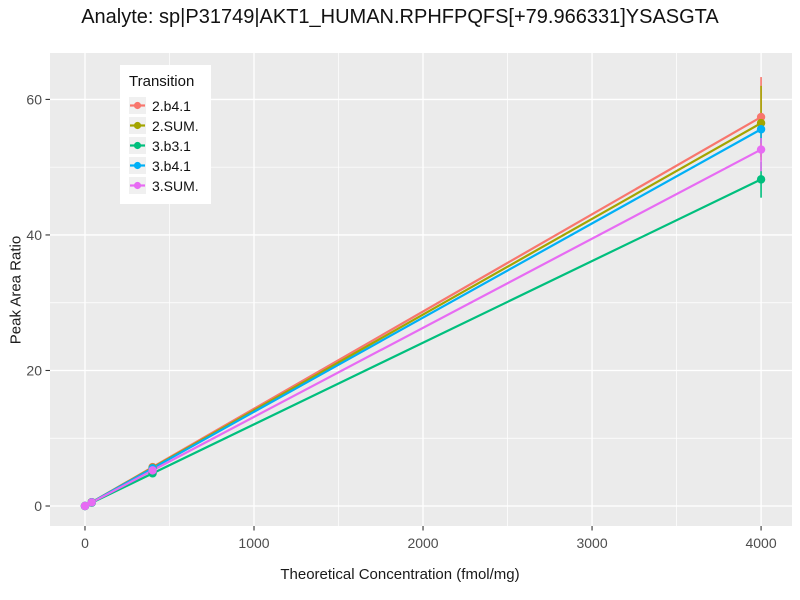  Describe the element at coordinates (137, 185) in the screenshot. I see `legend-key-icon-3.SUM.` at that location.